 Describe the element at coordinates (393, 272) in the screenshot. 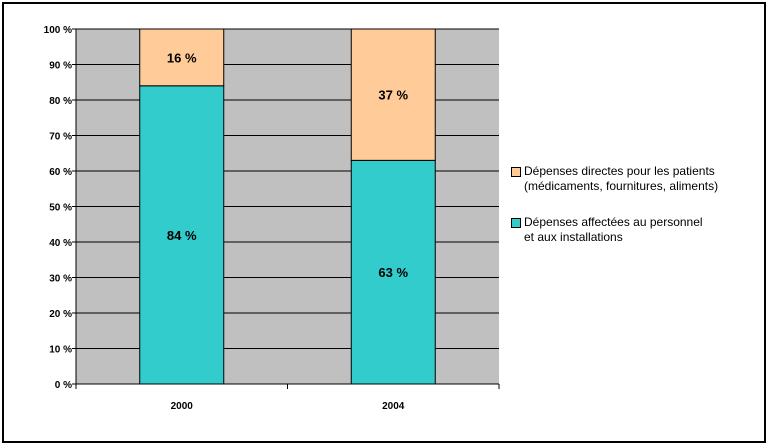

I see `data-label: 63 %` at that location.